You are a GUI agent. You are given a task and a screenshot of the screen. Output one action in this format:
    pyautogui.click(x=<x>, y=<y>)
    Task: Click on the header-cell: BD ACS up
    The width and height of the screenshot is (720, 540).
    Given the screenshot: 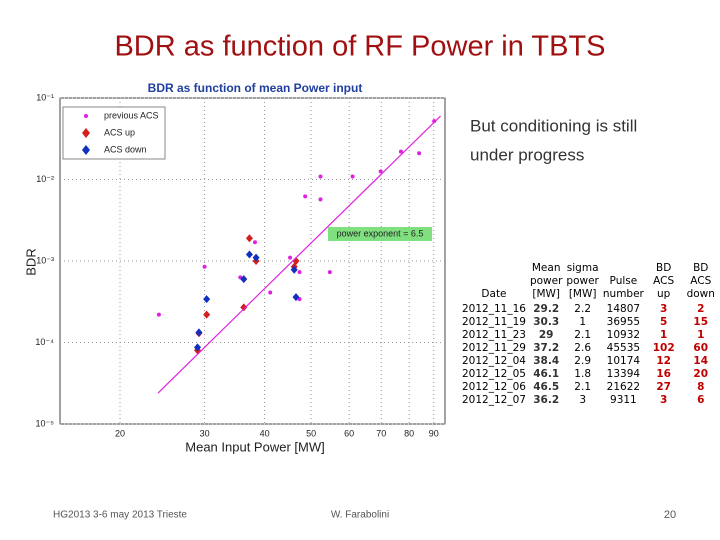 What is the action you would take?
    pyautogui.click(x=664, y=282)
    